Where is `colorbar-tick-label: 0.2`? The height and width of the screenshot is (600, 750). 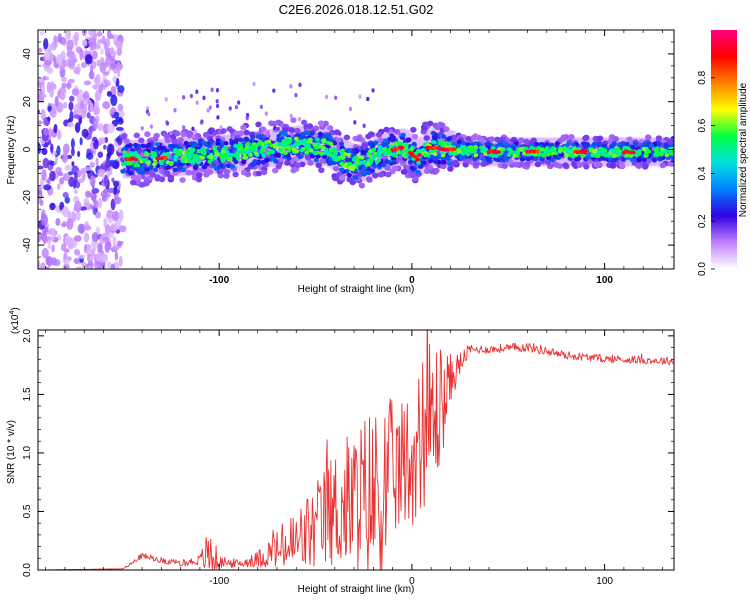 colorbar-tick-label: 0.2 is located at coordinates (702, 221).